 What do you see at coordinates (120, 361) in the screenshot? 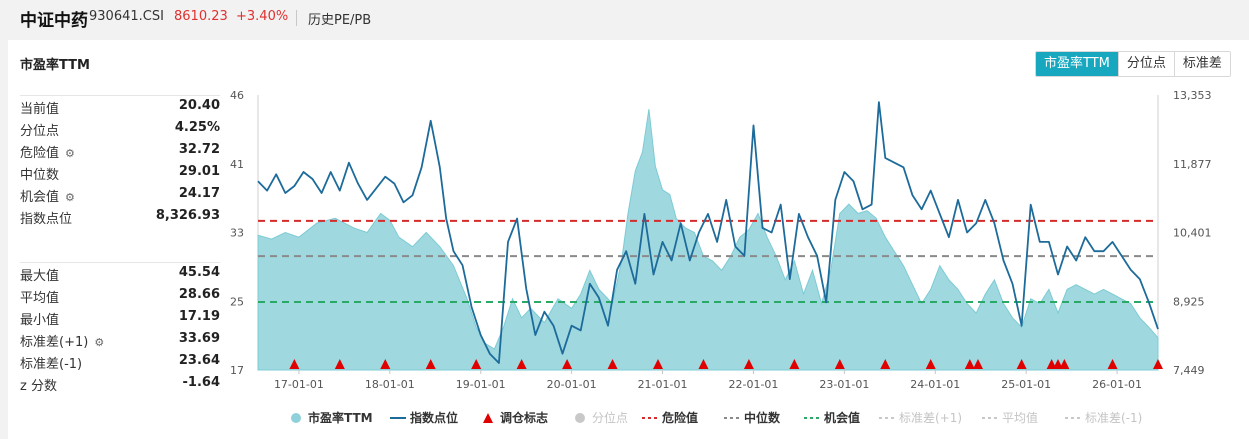
I see `stat-row: 标准差(-1) 23.64` at bounding box center [120, 361].